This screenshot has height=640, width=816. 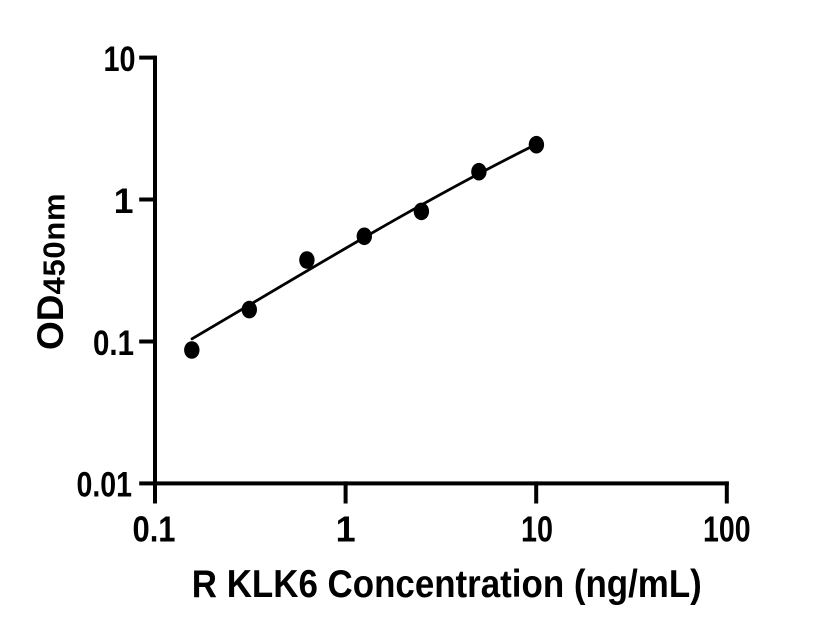 I want to click on svg-text: 0.01, so click(x=105, y=485).